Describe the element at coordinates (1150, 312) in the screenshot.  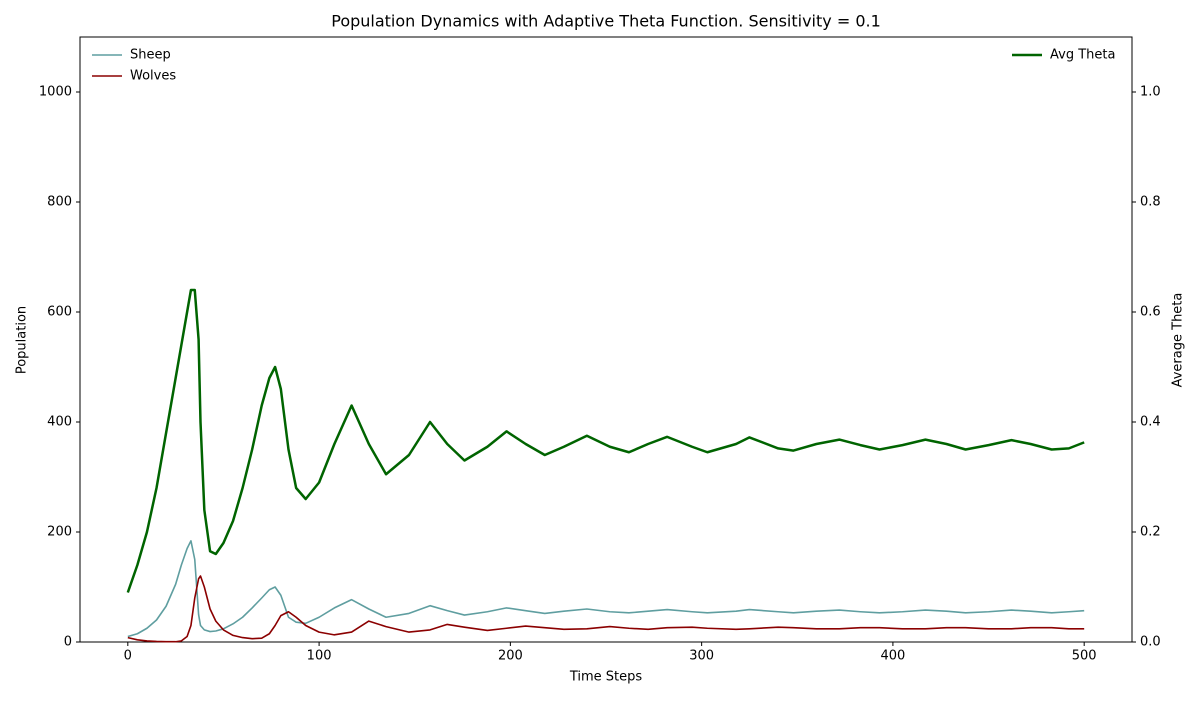
I see `y2-tick-label: 0.6` at that location.